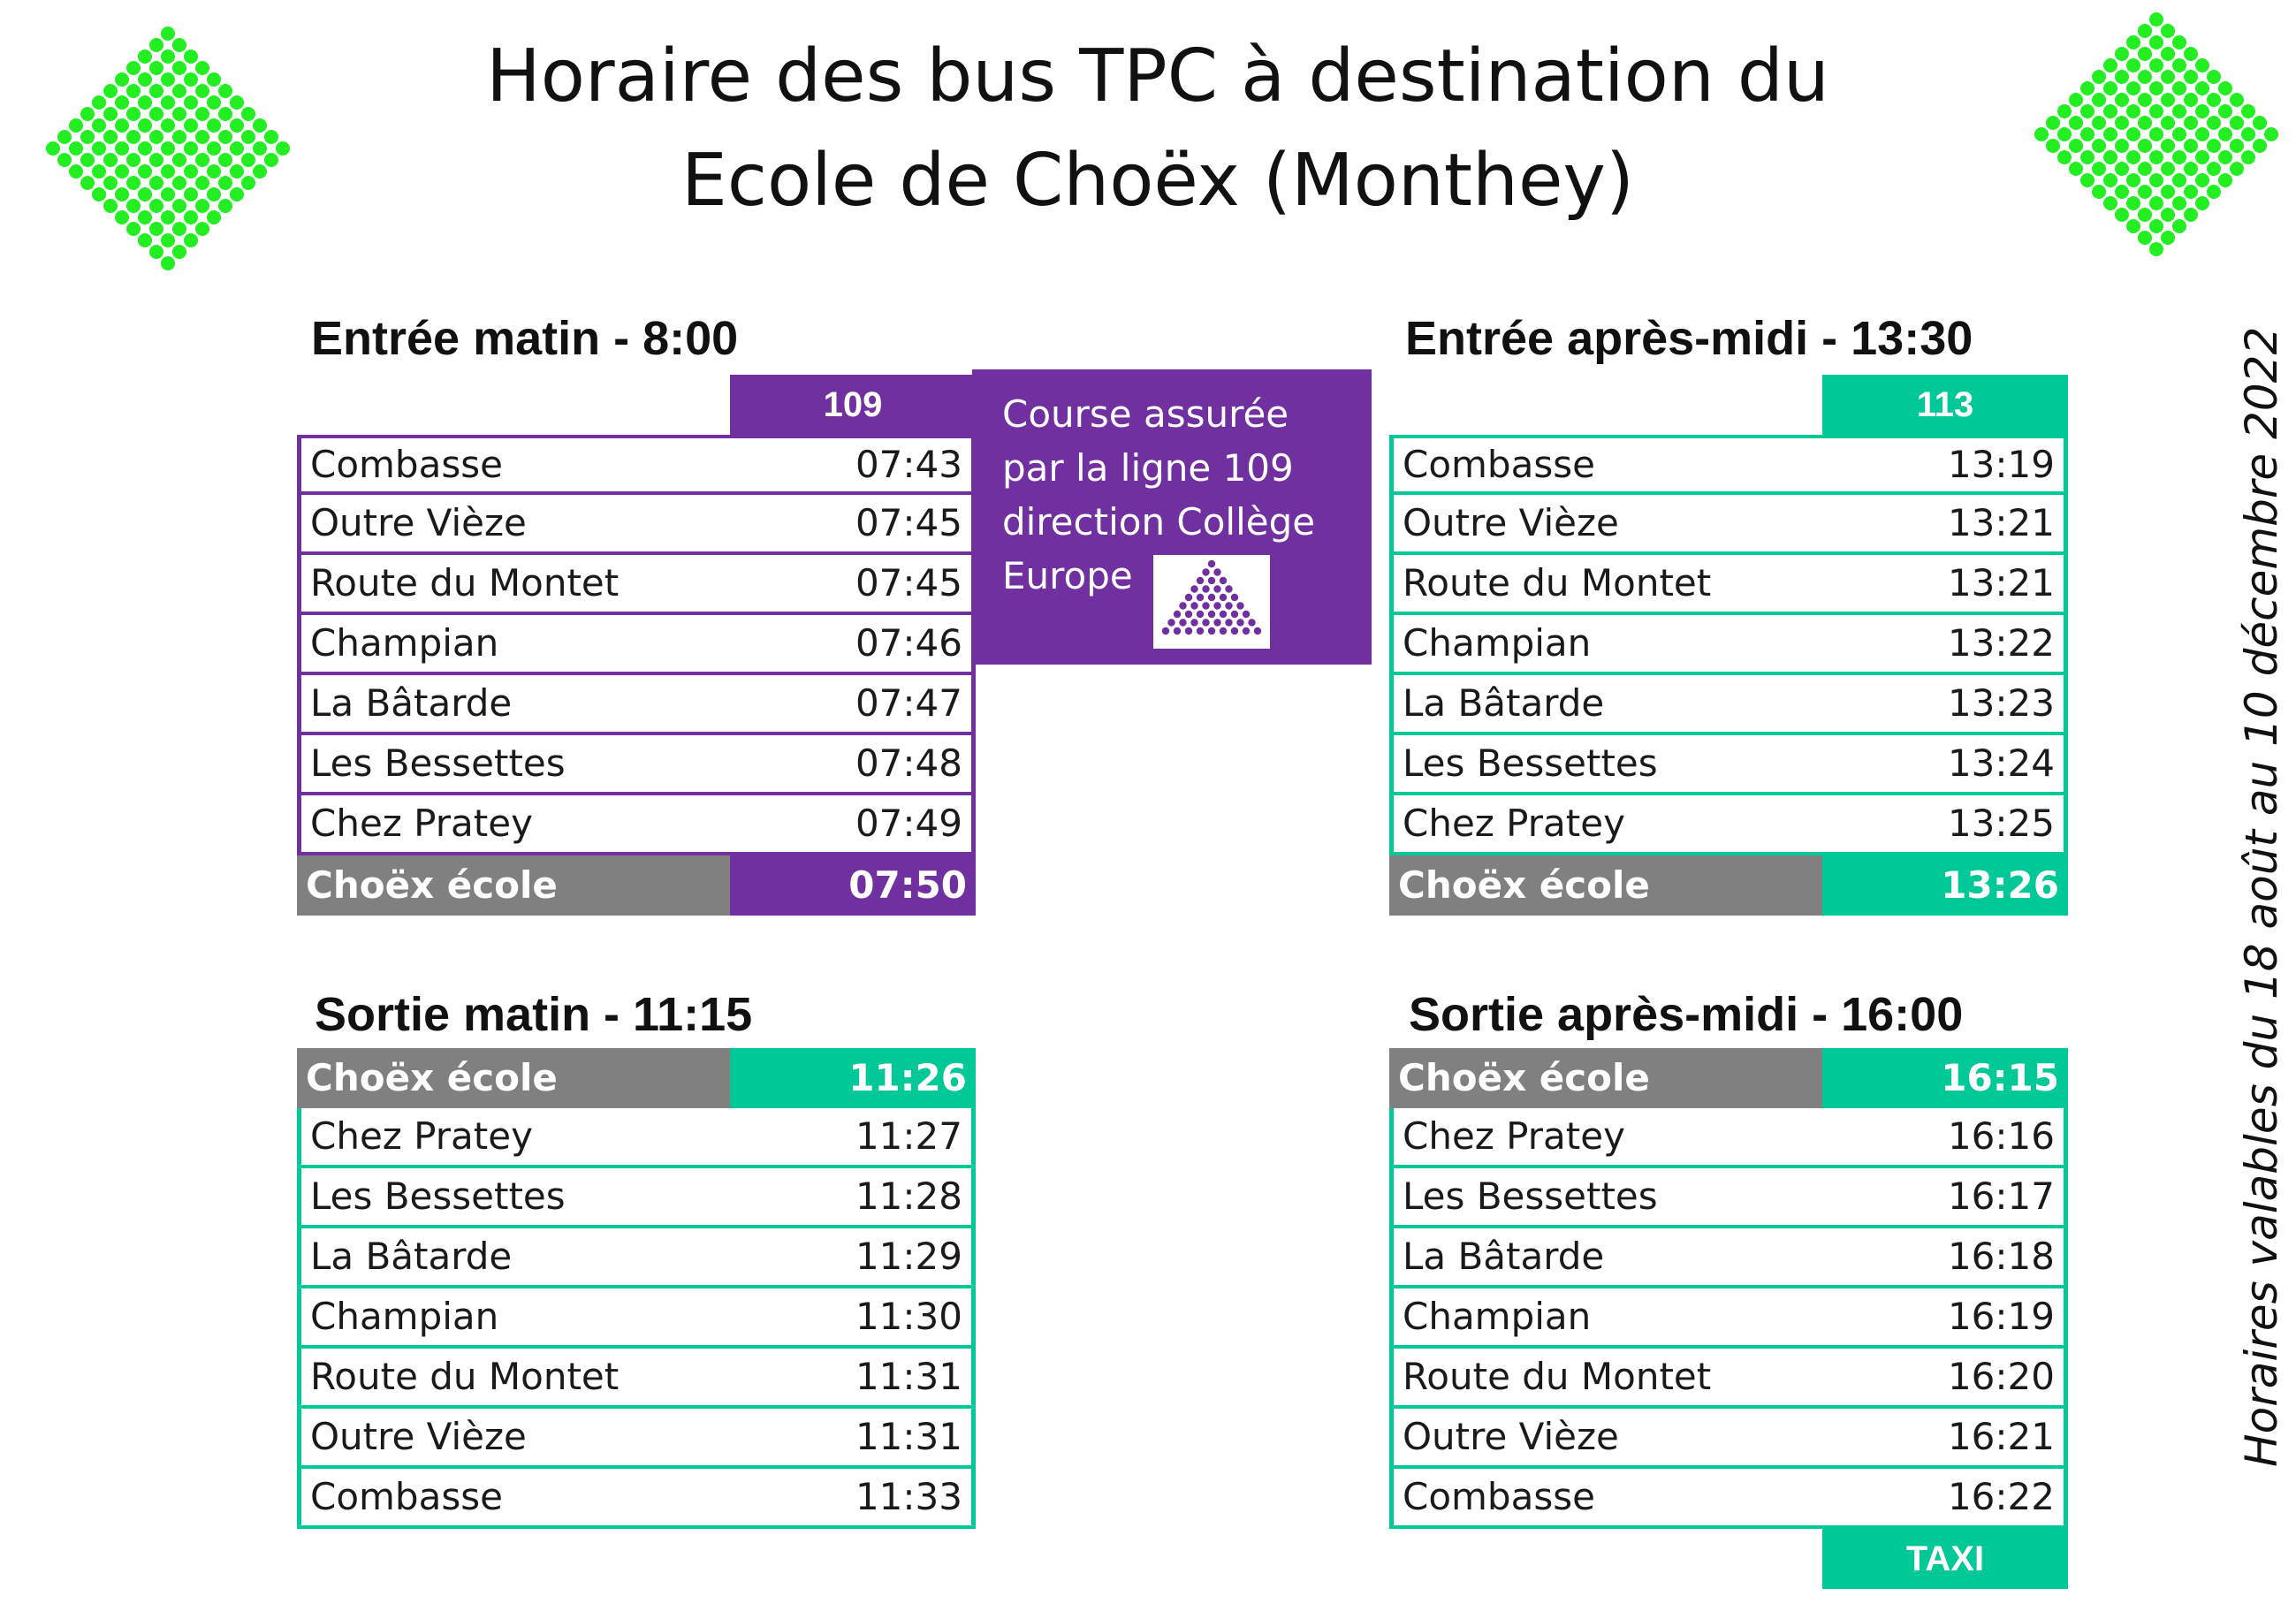  I want to click on table-row: Outre Vièze 11:31, so click(637, 1439).